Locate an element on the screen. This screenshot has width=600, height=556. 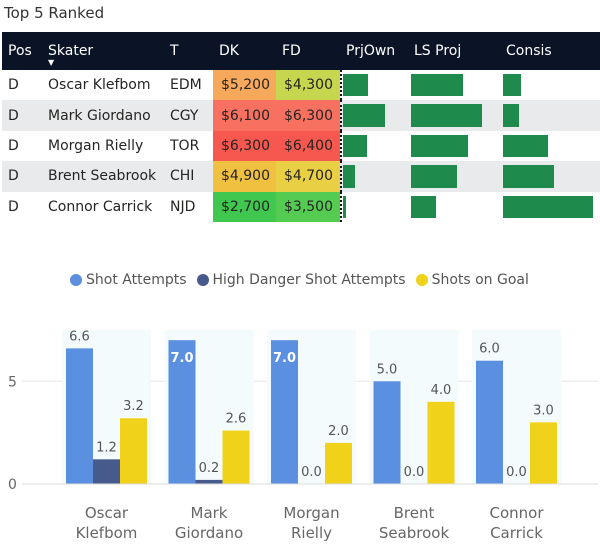
data-label: 5.0 is located at coordinates (387, 369).